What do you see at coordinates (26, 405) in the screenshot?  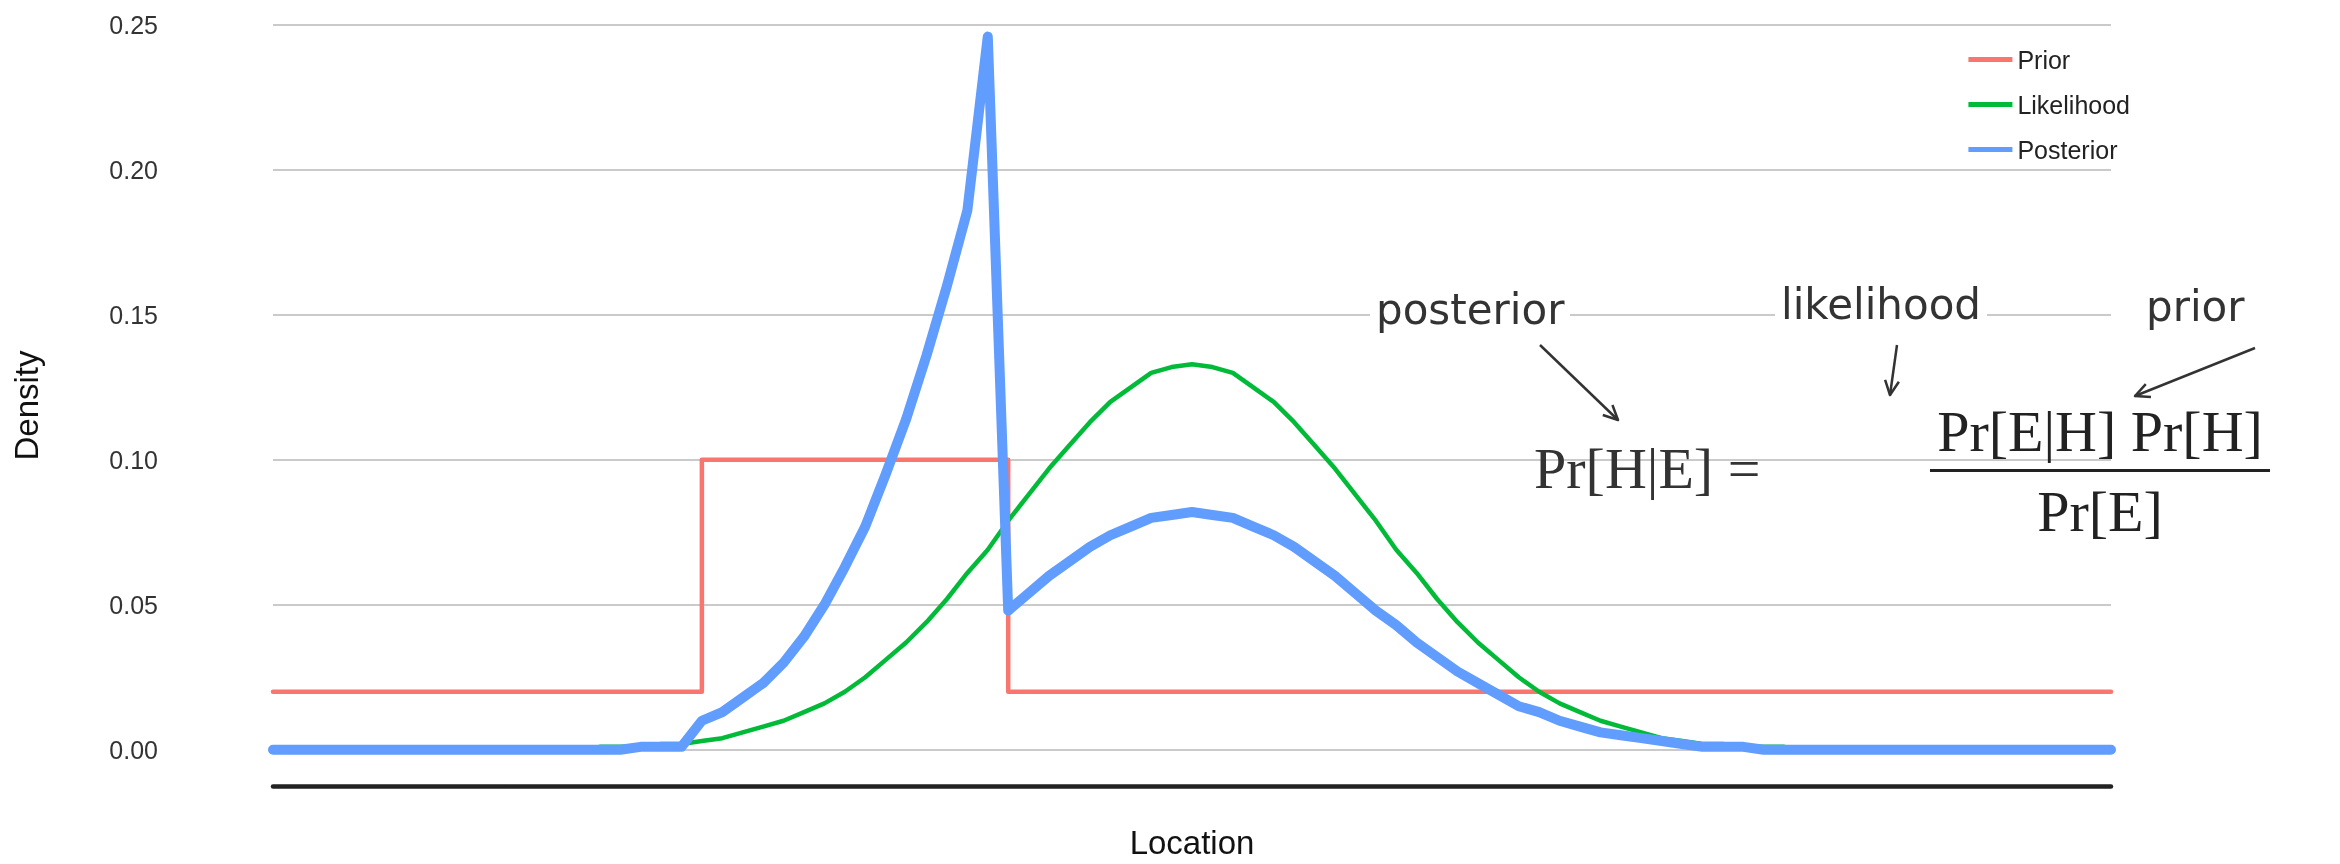 I see `y-axis-title: Density` at bounding box center [26, 405].